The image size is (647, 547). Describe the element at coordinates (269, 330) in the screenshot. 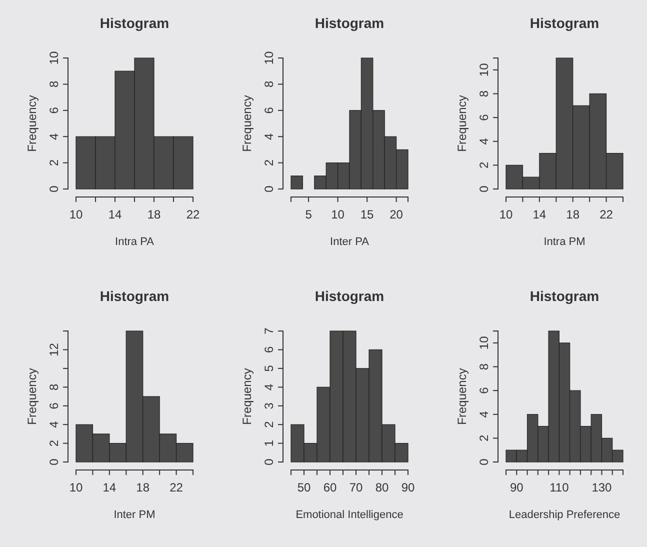

I see `y-tick-label: 7` at that location.